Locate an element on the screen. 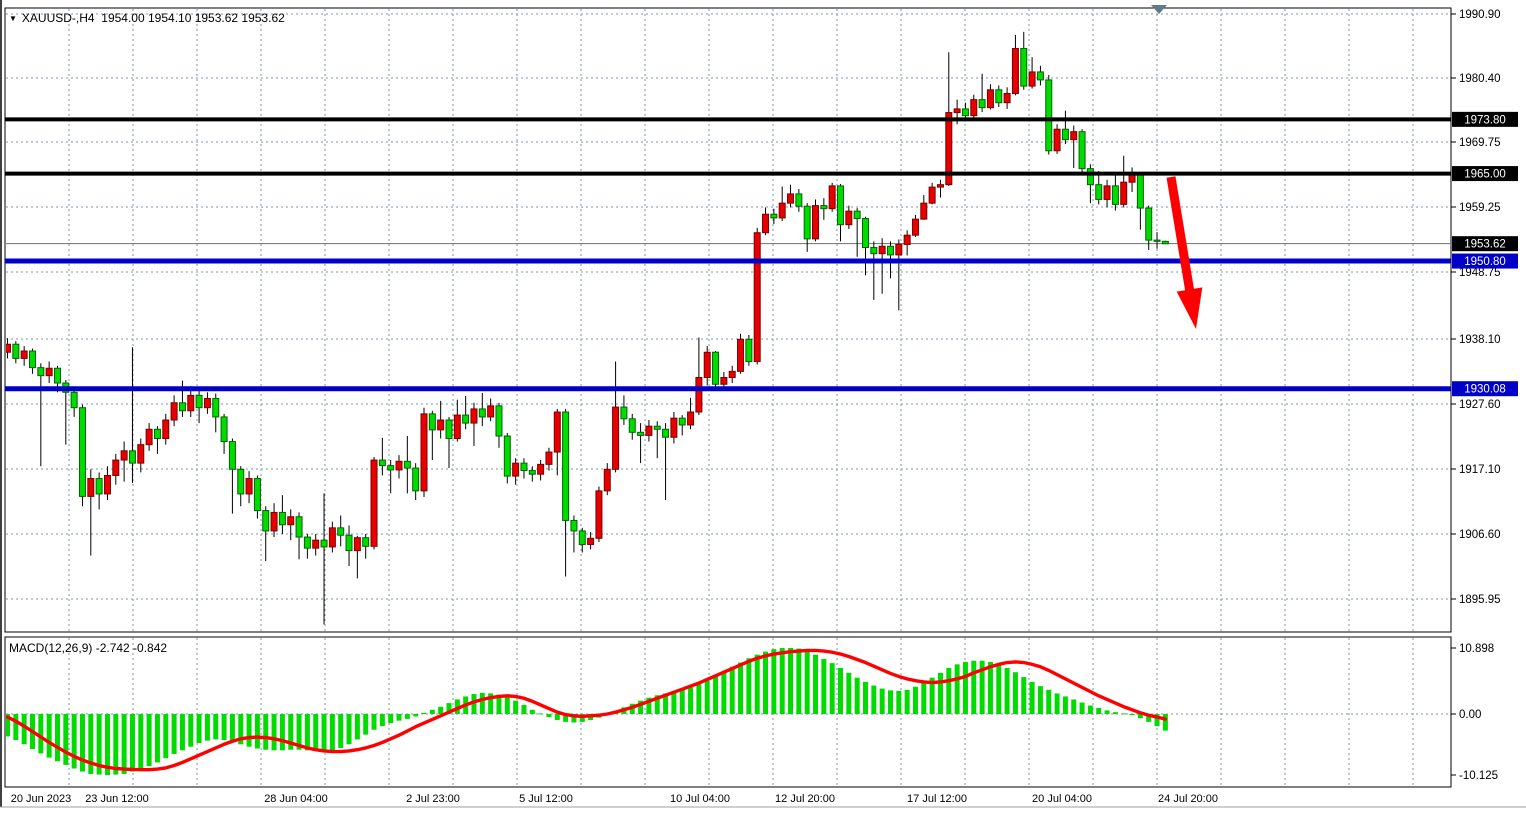 The height and width of the screenshot is (813, 1526). time-axis-label: 12 Jul 20:00 is located at coordinates (805, 799).